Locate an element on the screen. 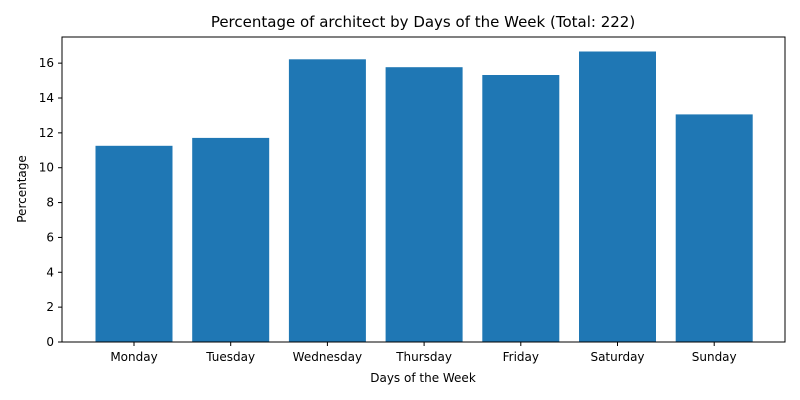 This screenshot has width=800, height=400. y-tick-label: 16 is located at coordinates (46, 63).